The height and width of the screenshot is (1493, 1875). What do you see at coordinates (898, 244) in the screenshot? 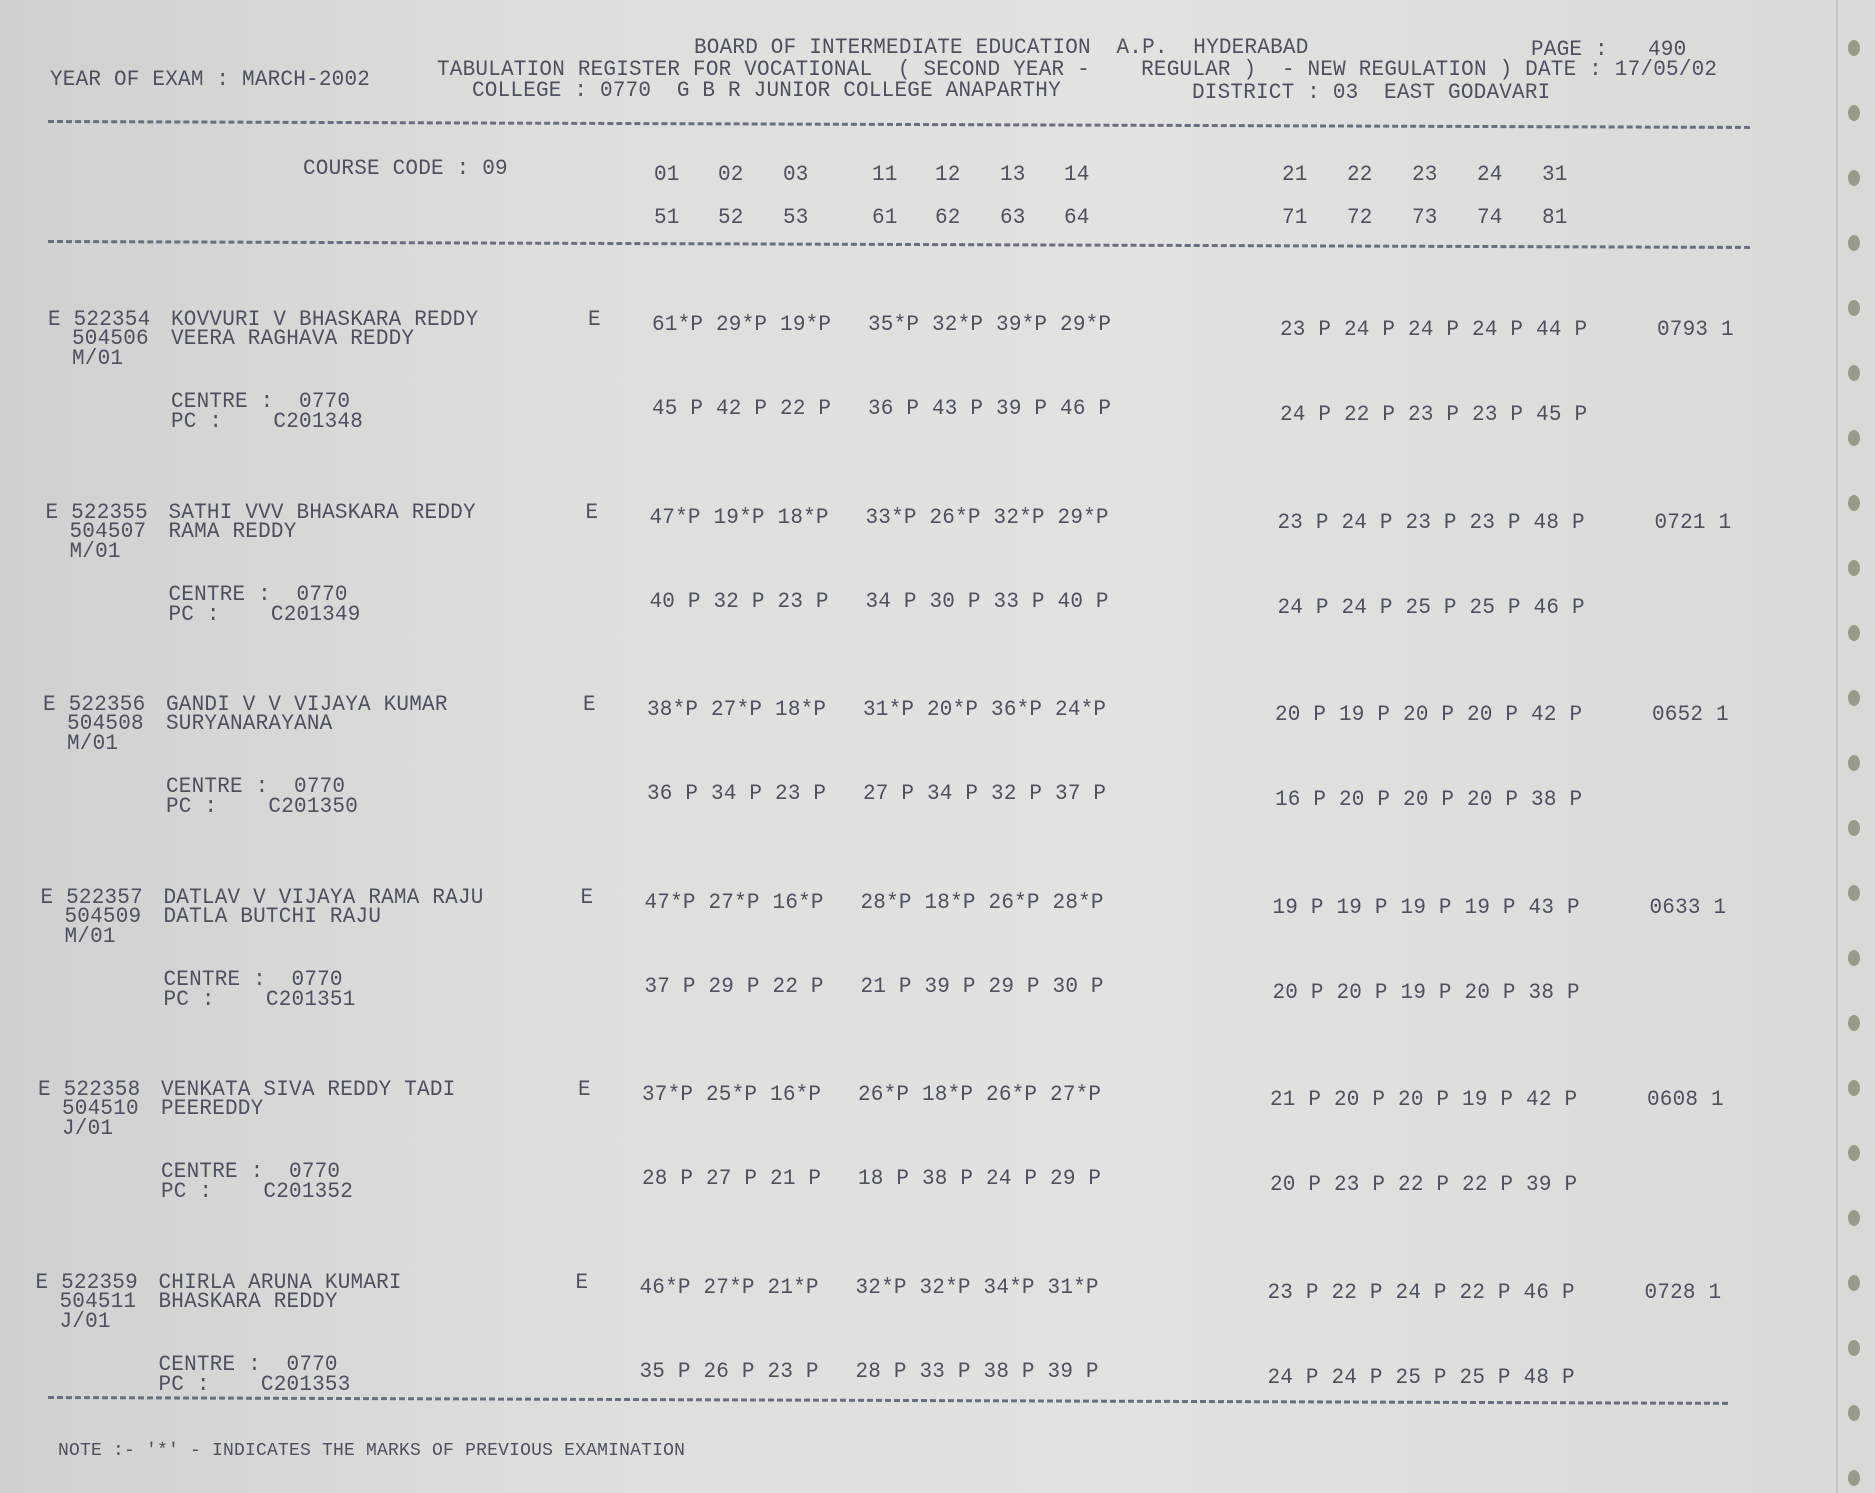
I see `column-divider` at bounding box center [898, 244].